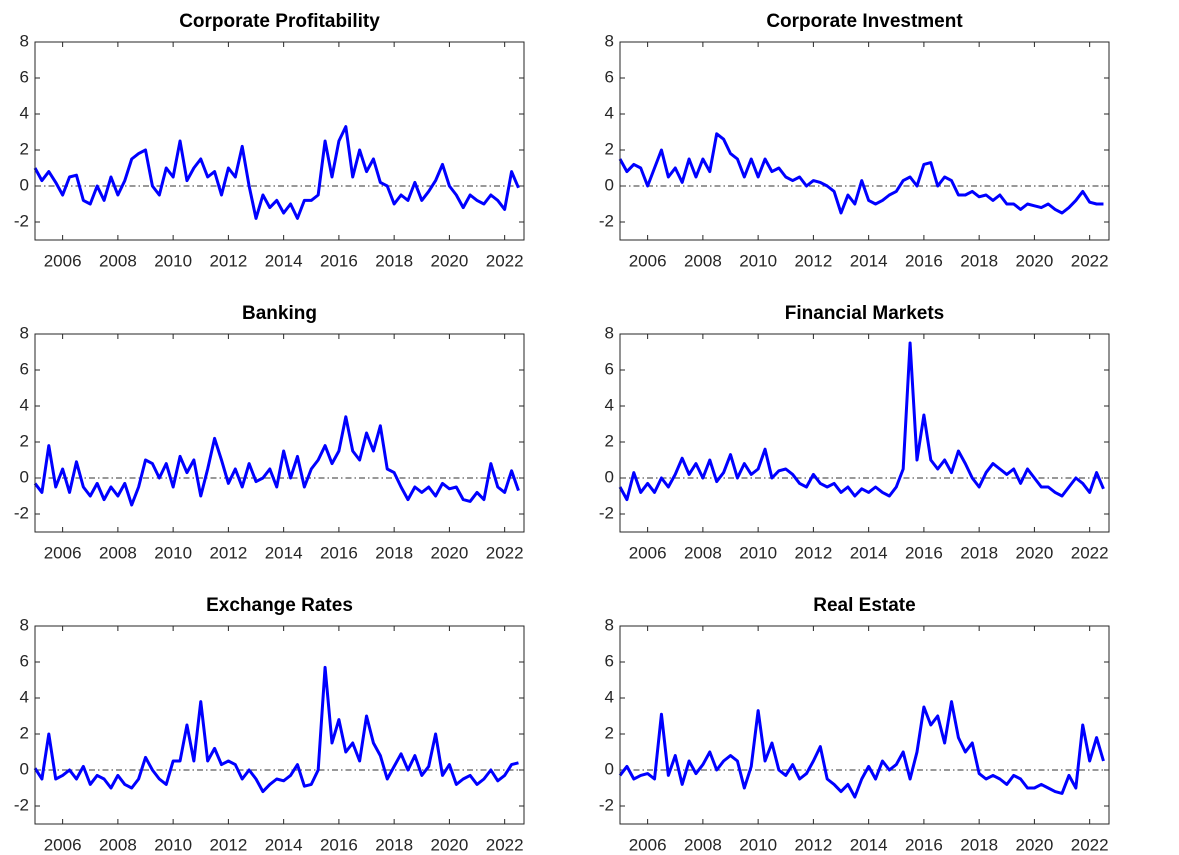 This screenshot has width=1179, height=855. I want to click on subplot-title: Corporate Investment, so click(864, 21).